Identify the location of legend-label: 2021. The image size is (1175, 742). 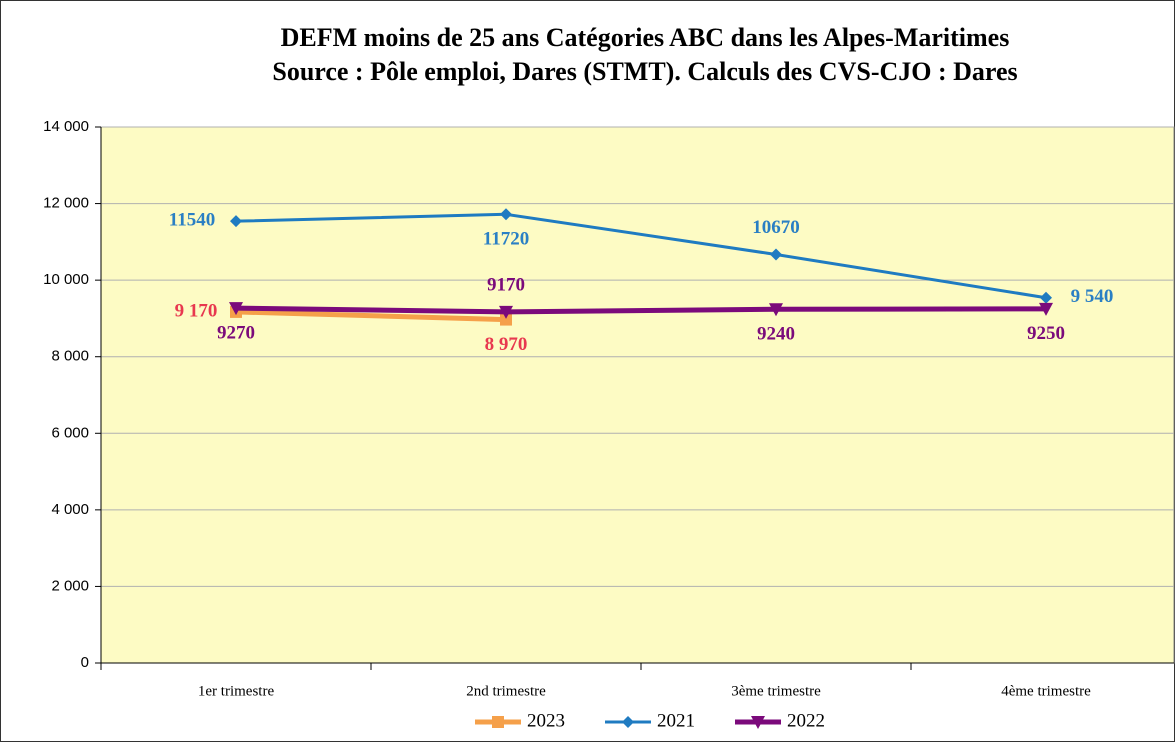
(676, 720).